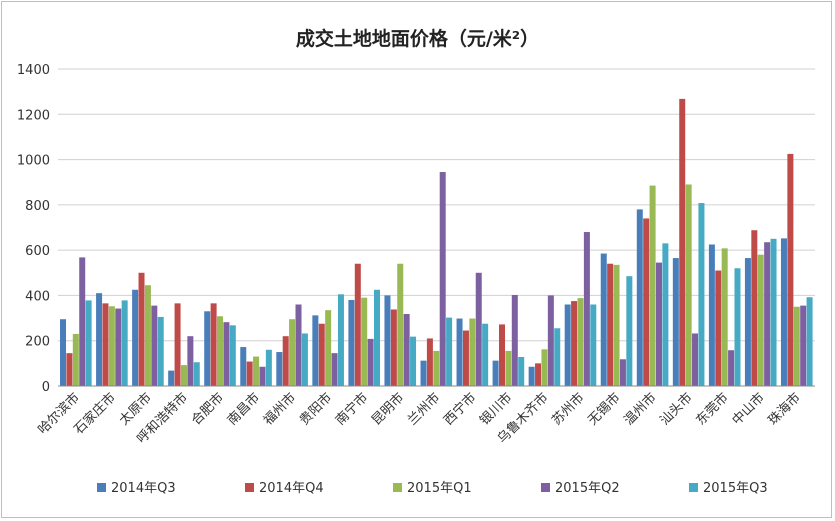 The width and height of the screenshot is (835, 521). I want to click on x-category-label: 无锡市, so click(604, 409).